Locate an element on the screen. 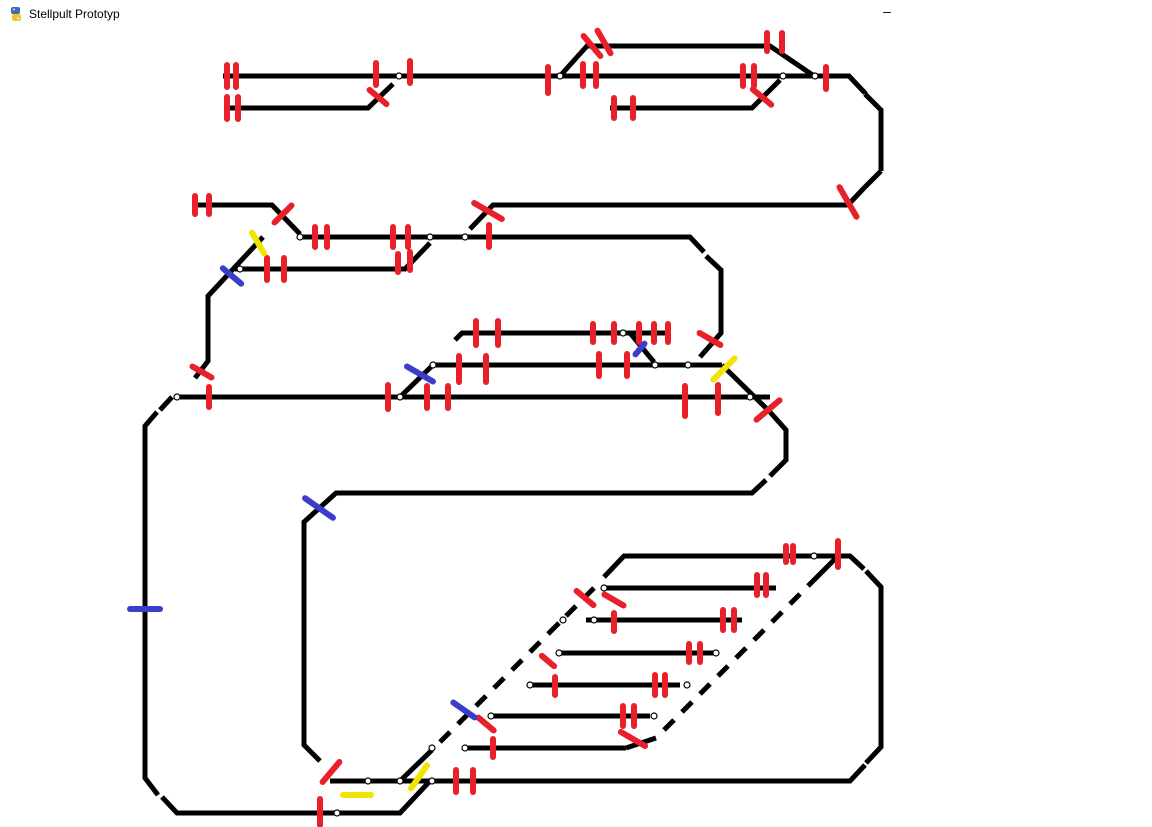 Image resolution: width=1152 pixels, height=827 pixels. title-bar: Stellpult Prototyp – is located at coordinates (576, 15).